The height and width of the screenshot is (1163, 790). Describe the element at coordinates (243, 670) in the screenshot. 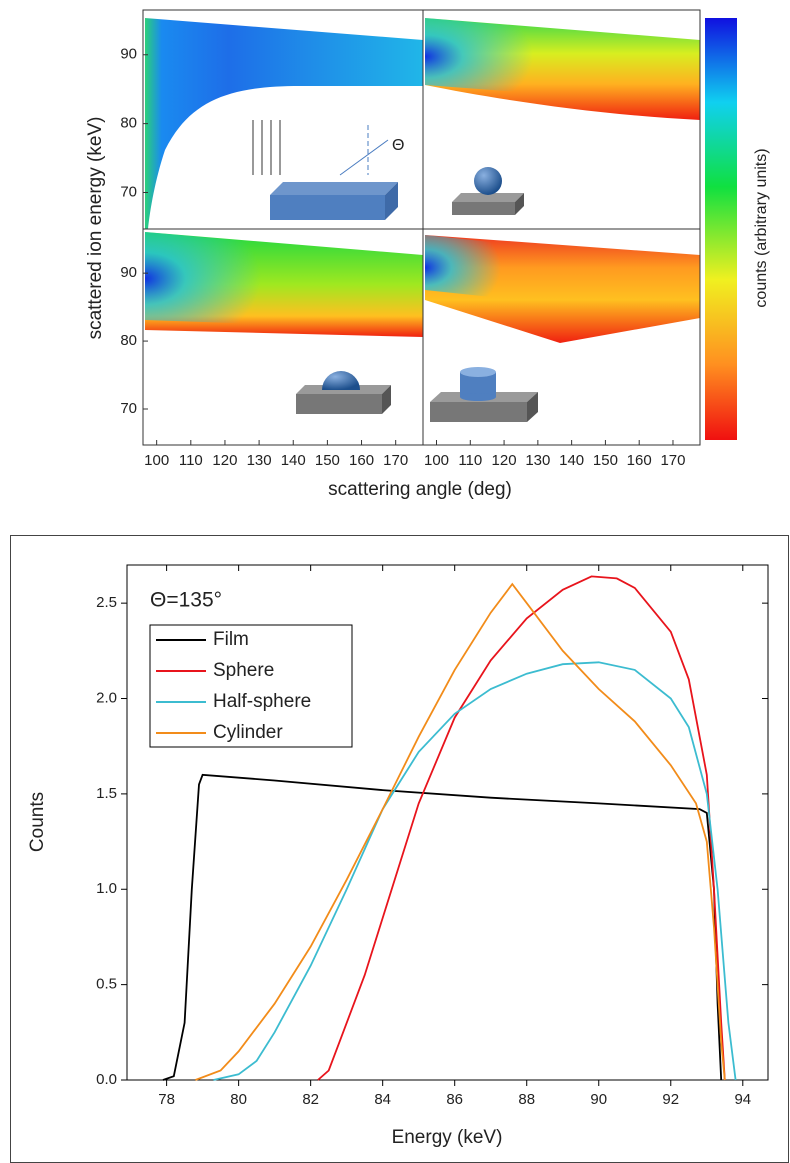

I see `legend-label: Sphere` at that location.